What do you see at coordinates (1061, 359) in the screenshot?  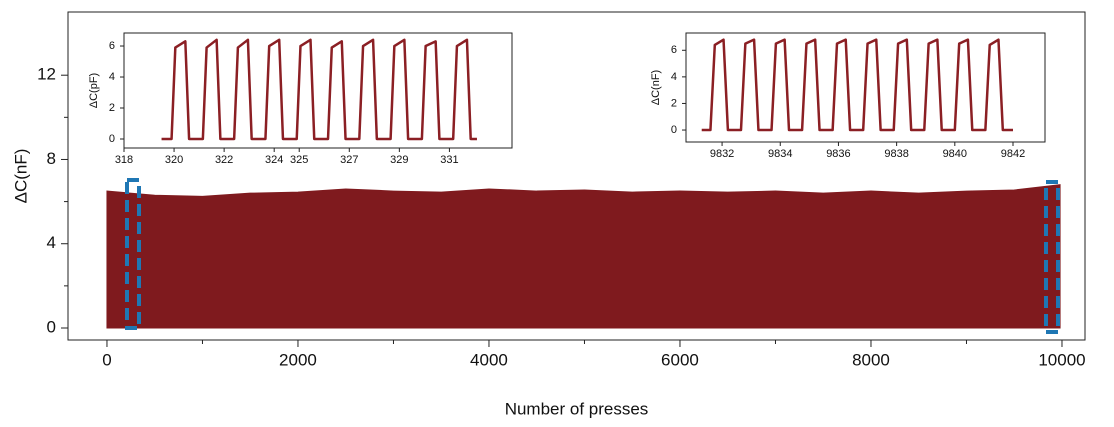 I see `x-tick-label: 10000` at bounding box center [1061, 359].